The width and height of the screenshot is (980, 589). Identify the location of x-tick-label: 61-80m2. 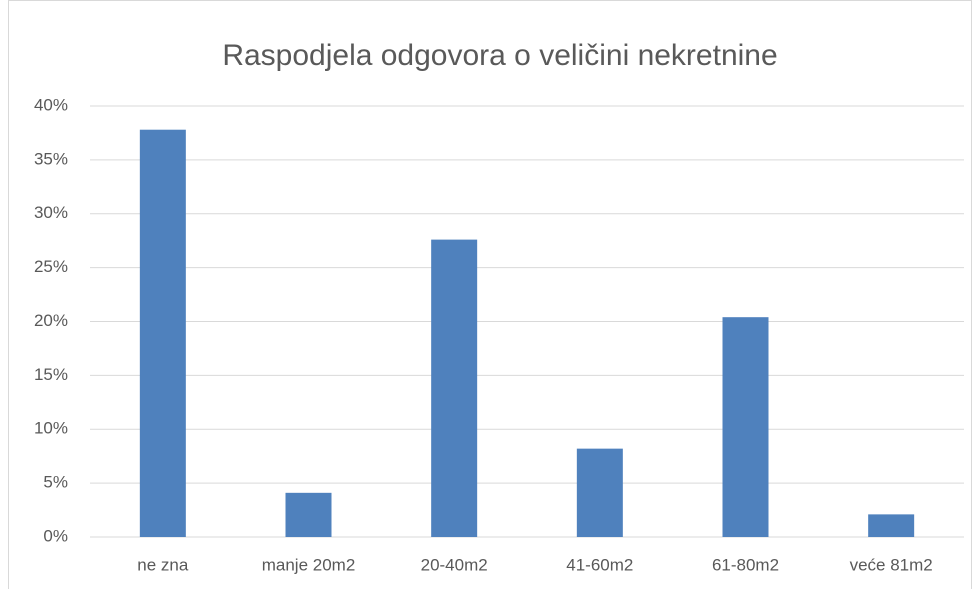
(745, 564).